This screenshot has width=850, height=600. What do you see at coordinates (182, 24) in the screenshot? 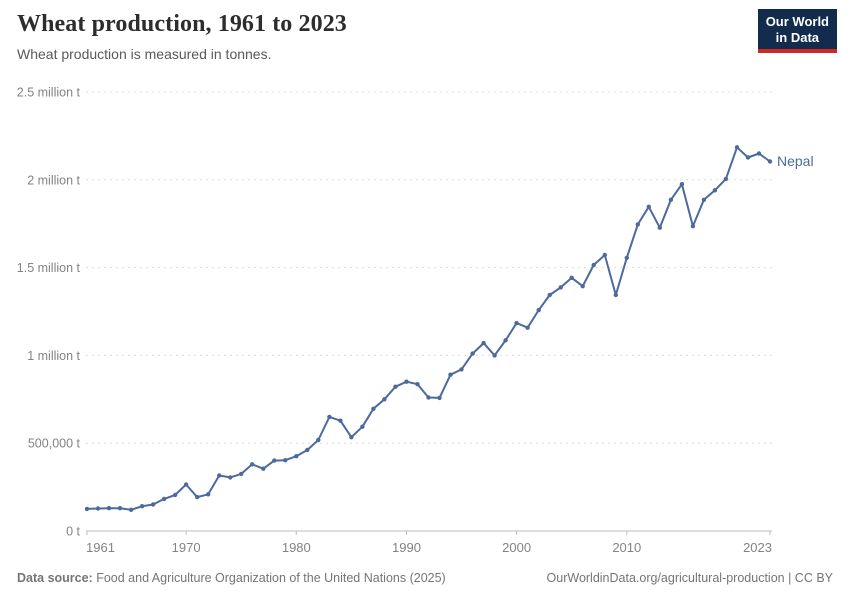
I see `page-title: Wheat production, 1961 to 2023` at bounding box center [182, 24].